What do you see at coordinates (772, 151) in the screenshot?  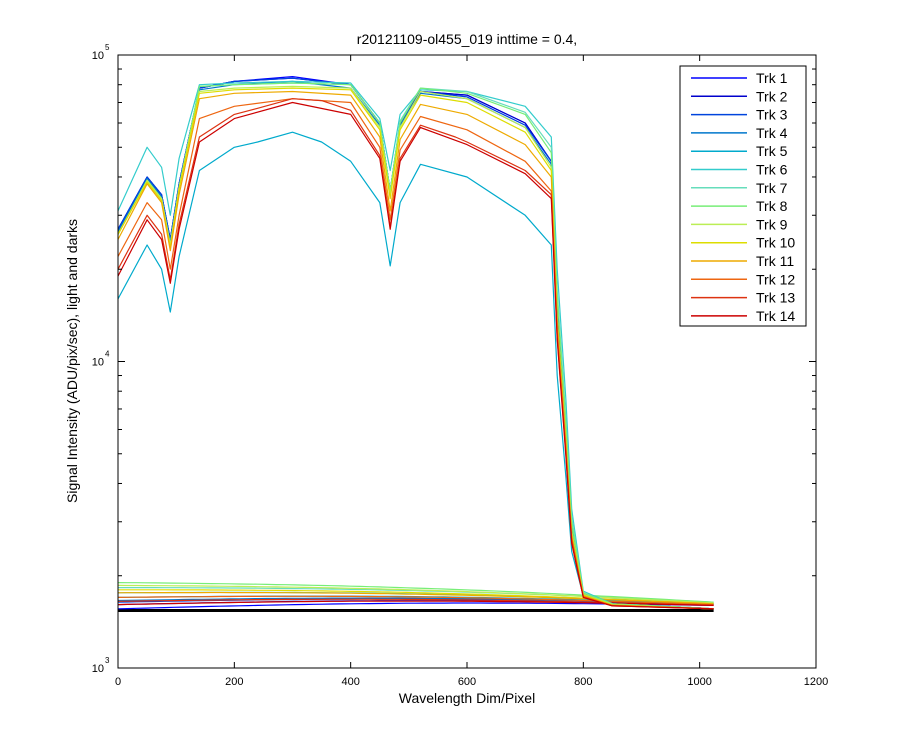 I see `legend-label-5: Trk 5` at bounding box center [772, 151].